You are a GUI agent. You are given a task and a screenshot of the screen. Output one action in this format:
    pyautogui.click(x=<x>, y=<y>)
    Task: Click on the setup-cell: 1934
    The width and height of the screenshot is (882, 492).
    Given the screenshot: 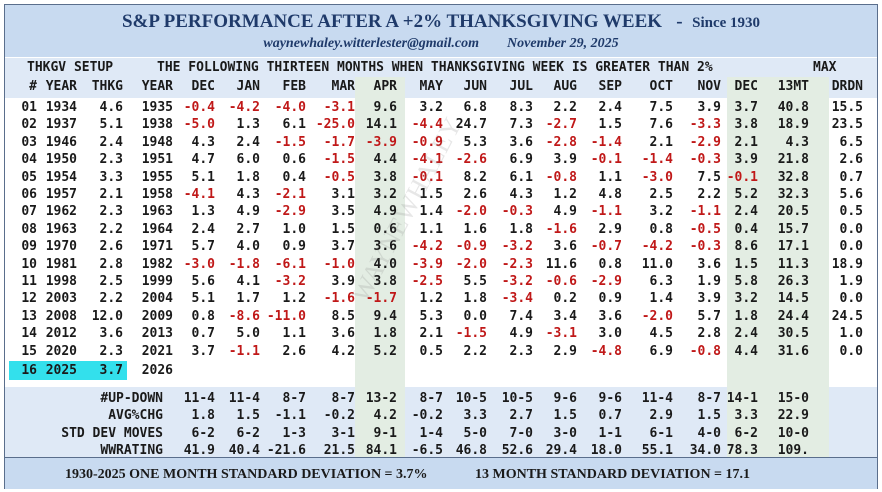 What is the action you would take?
    pyautogui.click(x=61, y=107)
    